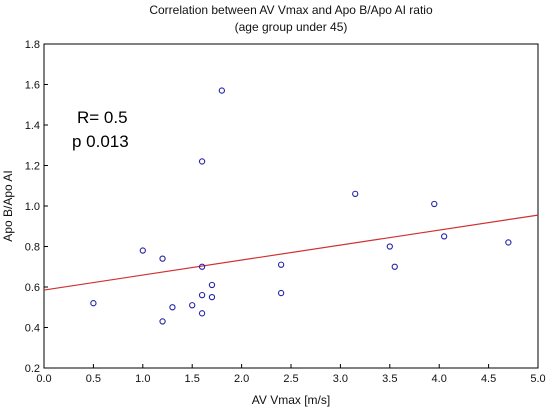 This screenshot has width=550, height=414. Describe the element at coordinates (340, 379) in the screenshot. I see `x-tick-label: 3.0` at that location.